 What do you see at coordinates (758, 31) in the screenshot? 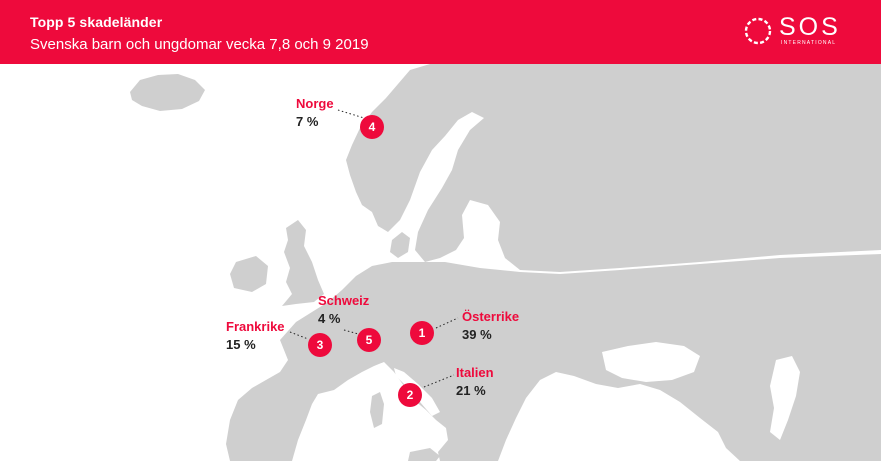
I see `logo-ring-icon` at bounding box center [758, 31].